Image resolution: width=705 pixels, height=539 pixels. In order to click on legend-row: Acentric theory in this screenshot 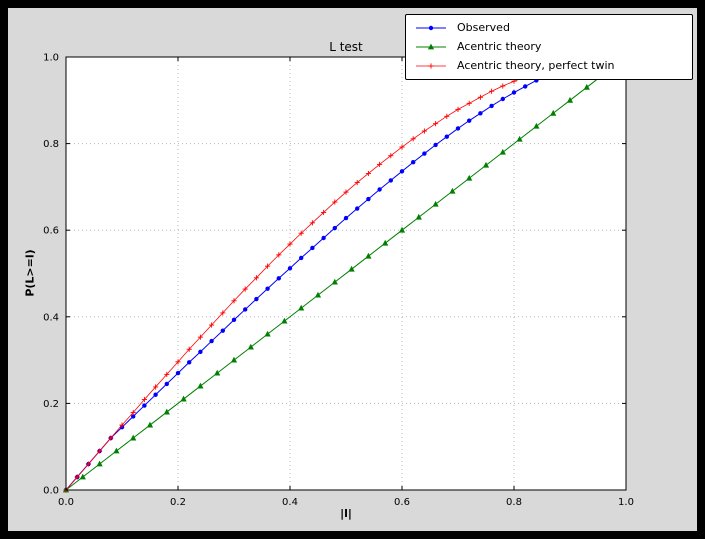, I will do `click(548, 47)`.